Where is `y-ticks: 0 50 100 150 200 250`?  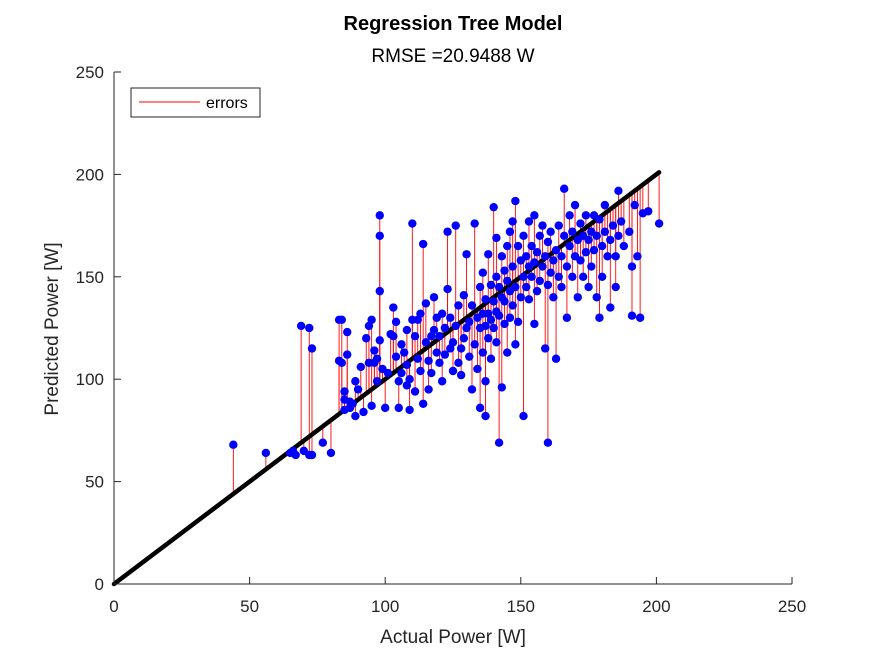
y-ticks: 0 50 100 150 200 250 is located at coordinates (98, 328).